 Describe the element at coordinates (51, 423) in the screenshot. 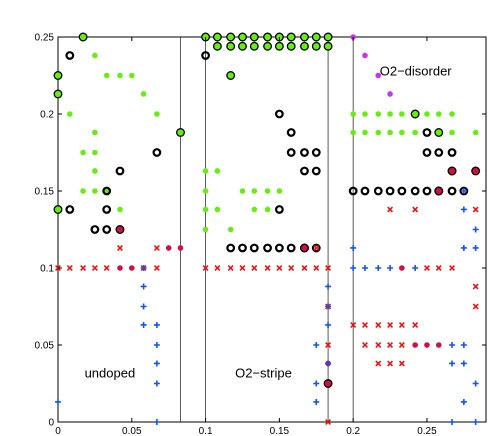

I see `y-tick-label: 0` at that location.